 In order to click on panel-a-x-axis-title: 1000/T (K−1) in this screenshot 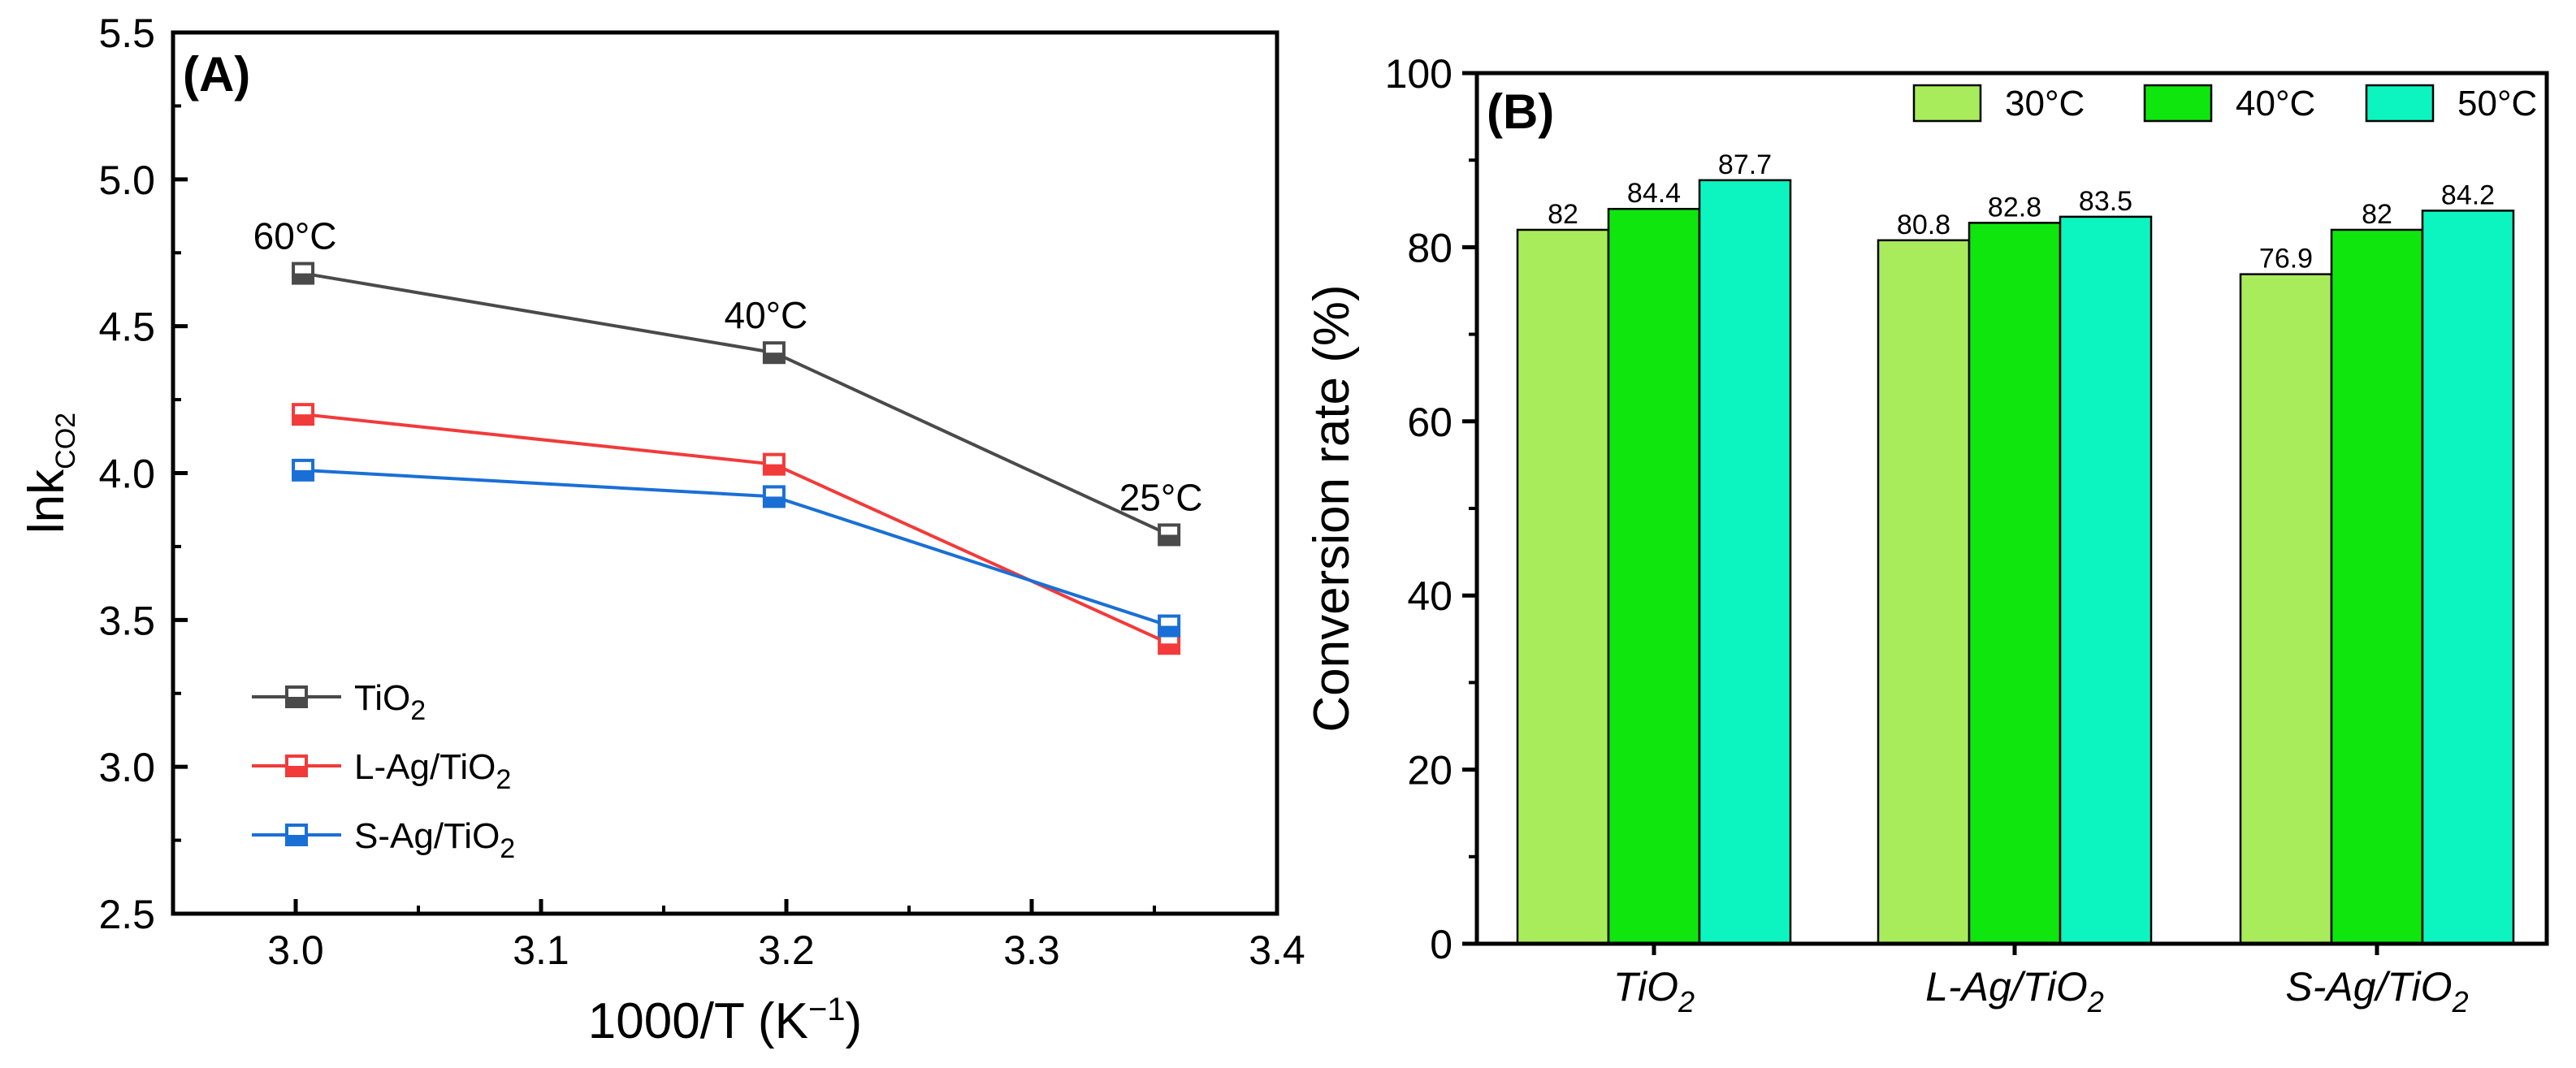, I will do `click(725, 1020)`.